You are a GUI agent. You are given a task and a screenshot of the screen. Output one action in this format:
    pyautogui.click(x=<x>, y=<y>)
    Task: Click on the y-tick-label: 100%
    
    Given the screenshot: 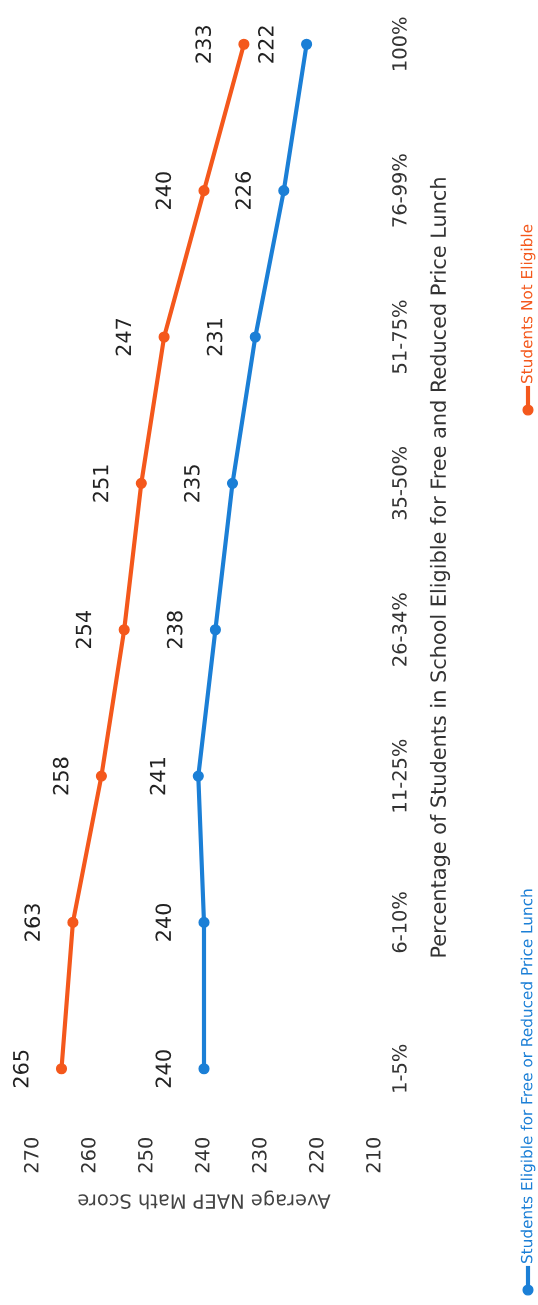 What is the action you would take?
    pyautogui.click(x=399, y=43)
    